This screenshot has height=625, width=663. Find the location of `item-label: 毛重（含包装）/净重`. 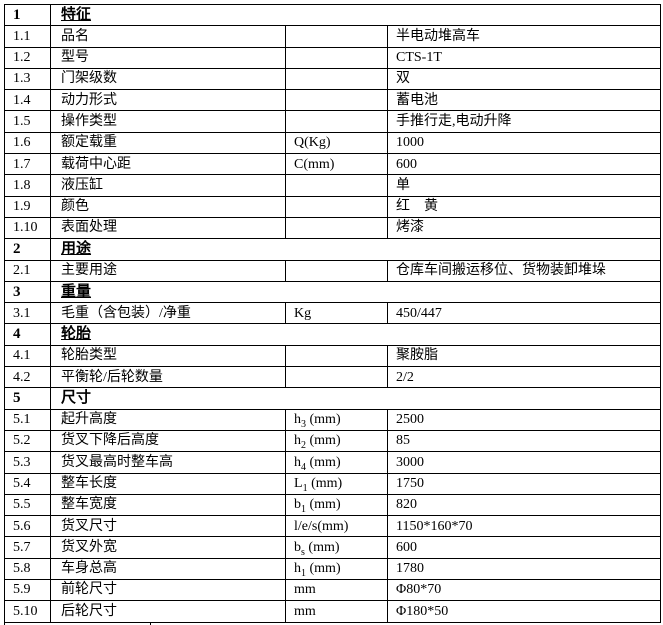

item-label: 毛重（含包装）/净重 is located at coordinates (168, 313).